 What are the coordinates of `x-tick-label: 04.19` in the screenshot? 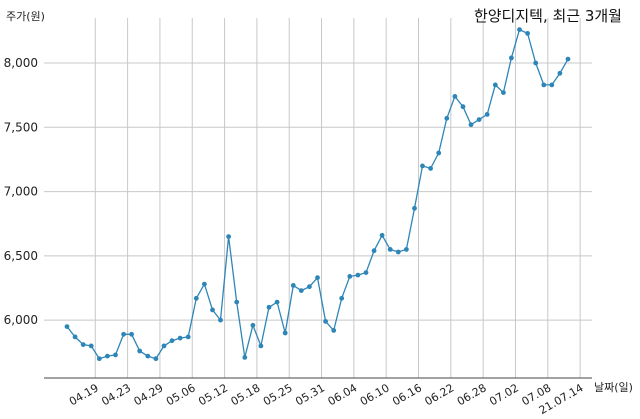 It's located at (84, 394).